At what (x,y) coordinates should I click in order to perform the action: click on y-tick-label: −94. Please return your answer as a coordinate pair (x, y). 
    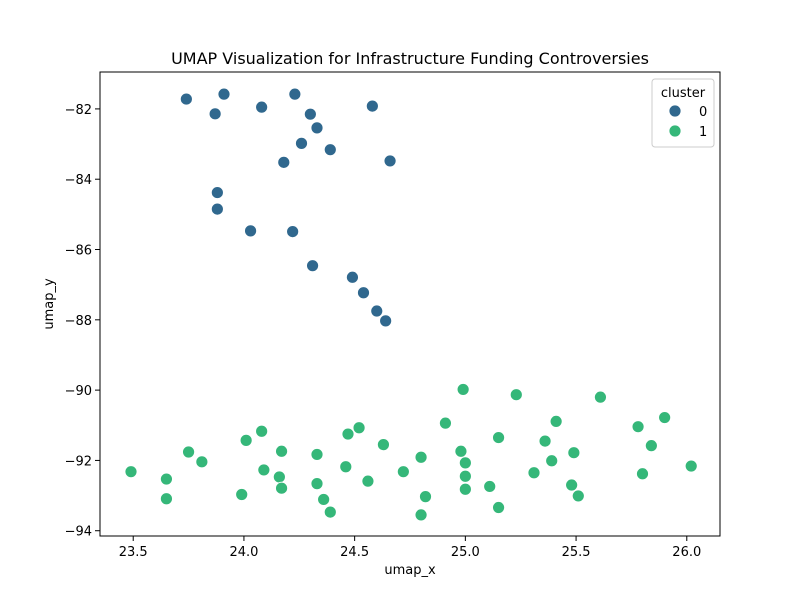
    Looking at the image, I should click on (78, 532).